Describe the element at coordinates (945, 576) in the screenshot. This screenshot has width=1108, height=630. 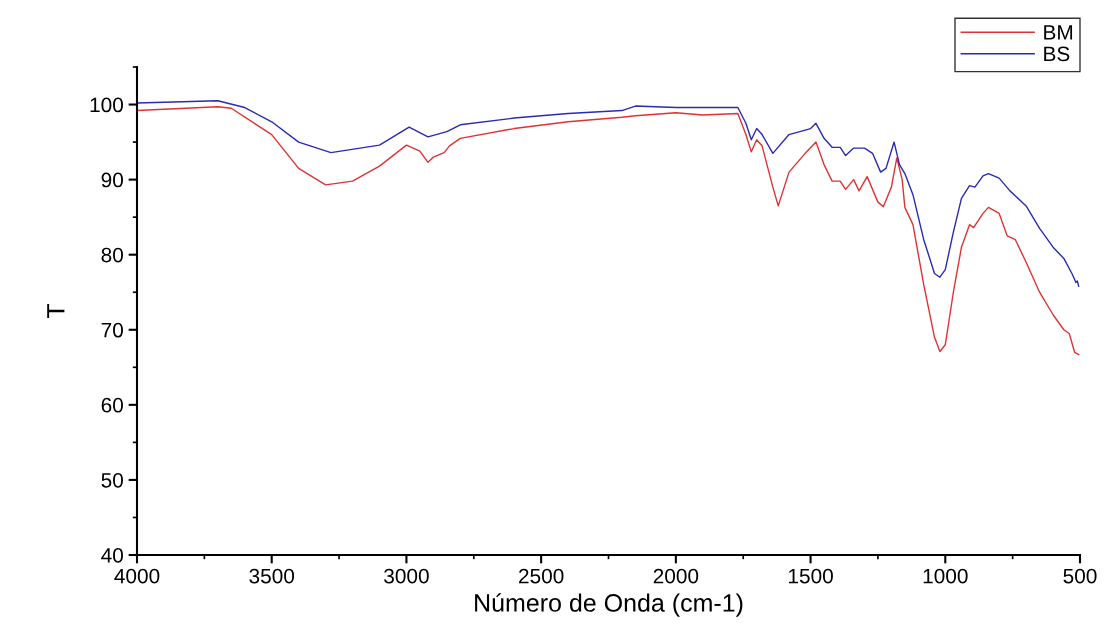
I see `x-tick-label: 1000` at that location.